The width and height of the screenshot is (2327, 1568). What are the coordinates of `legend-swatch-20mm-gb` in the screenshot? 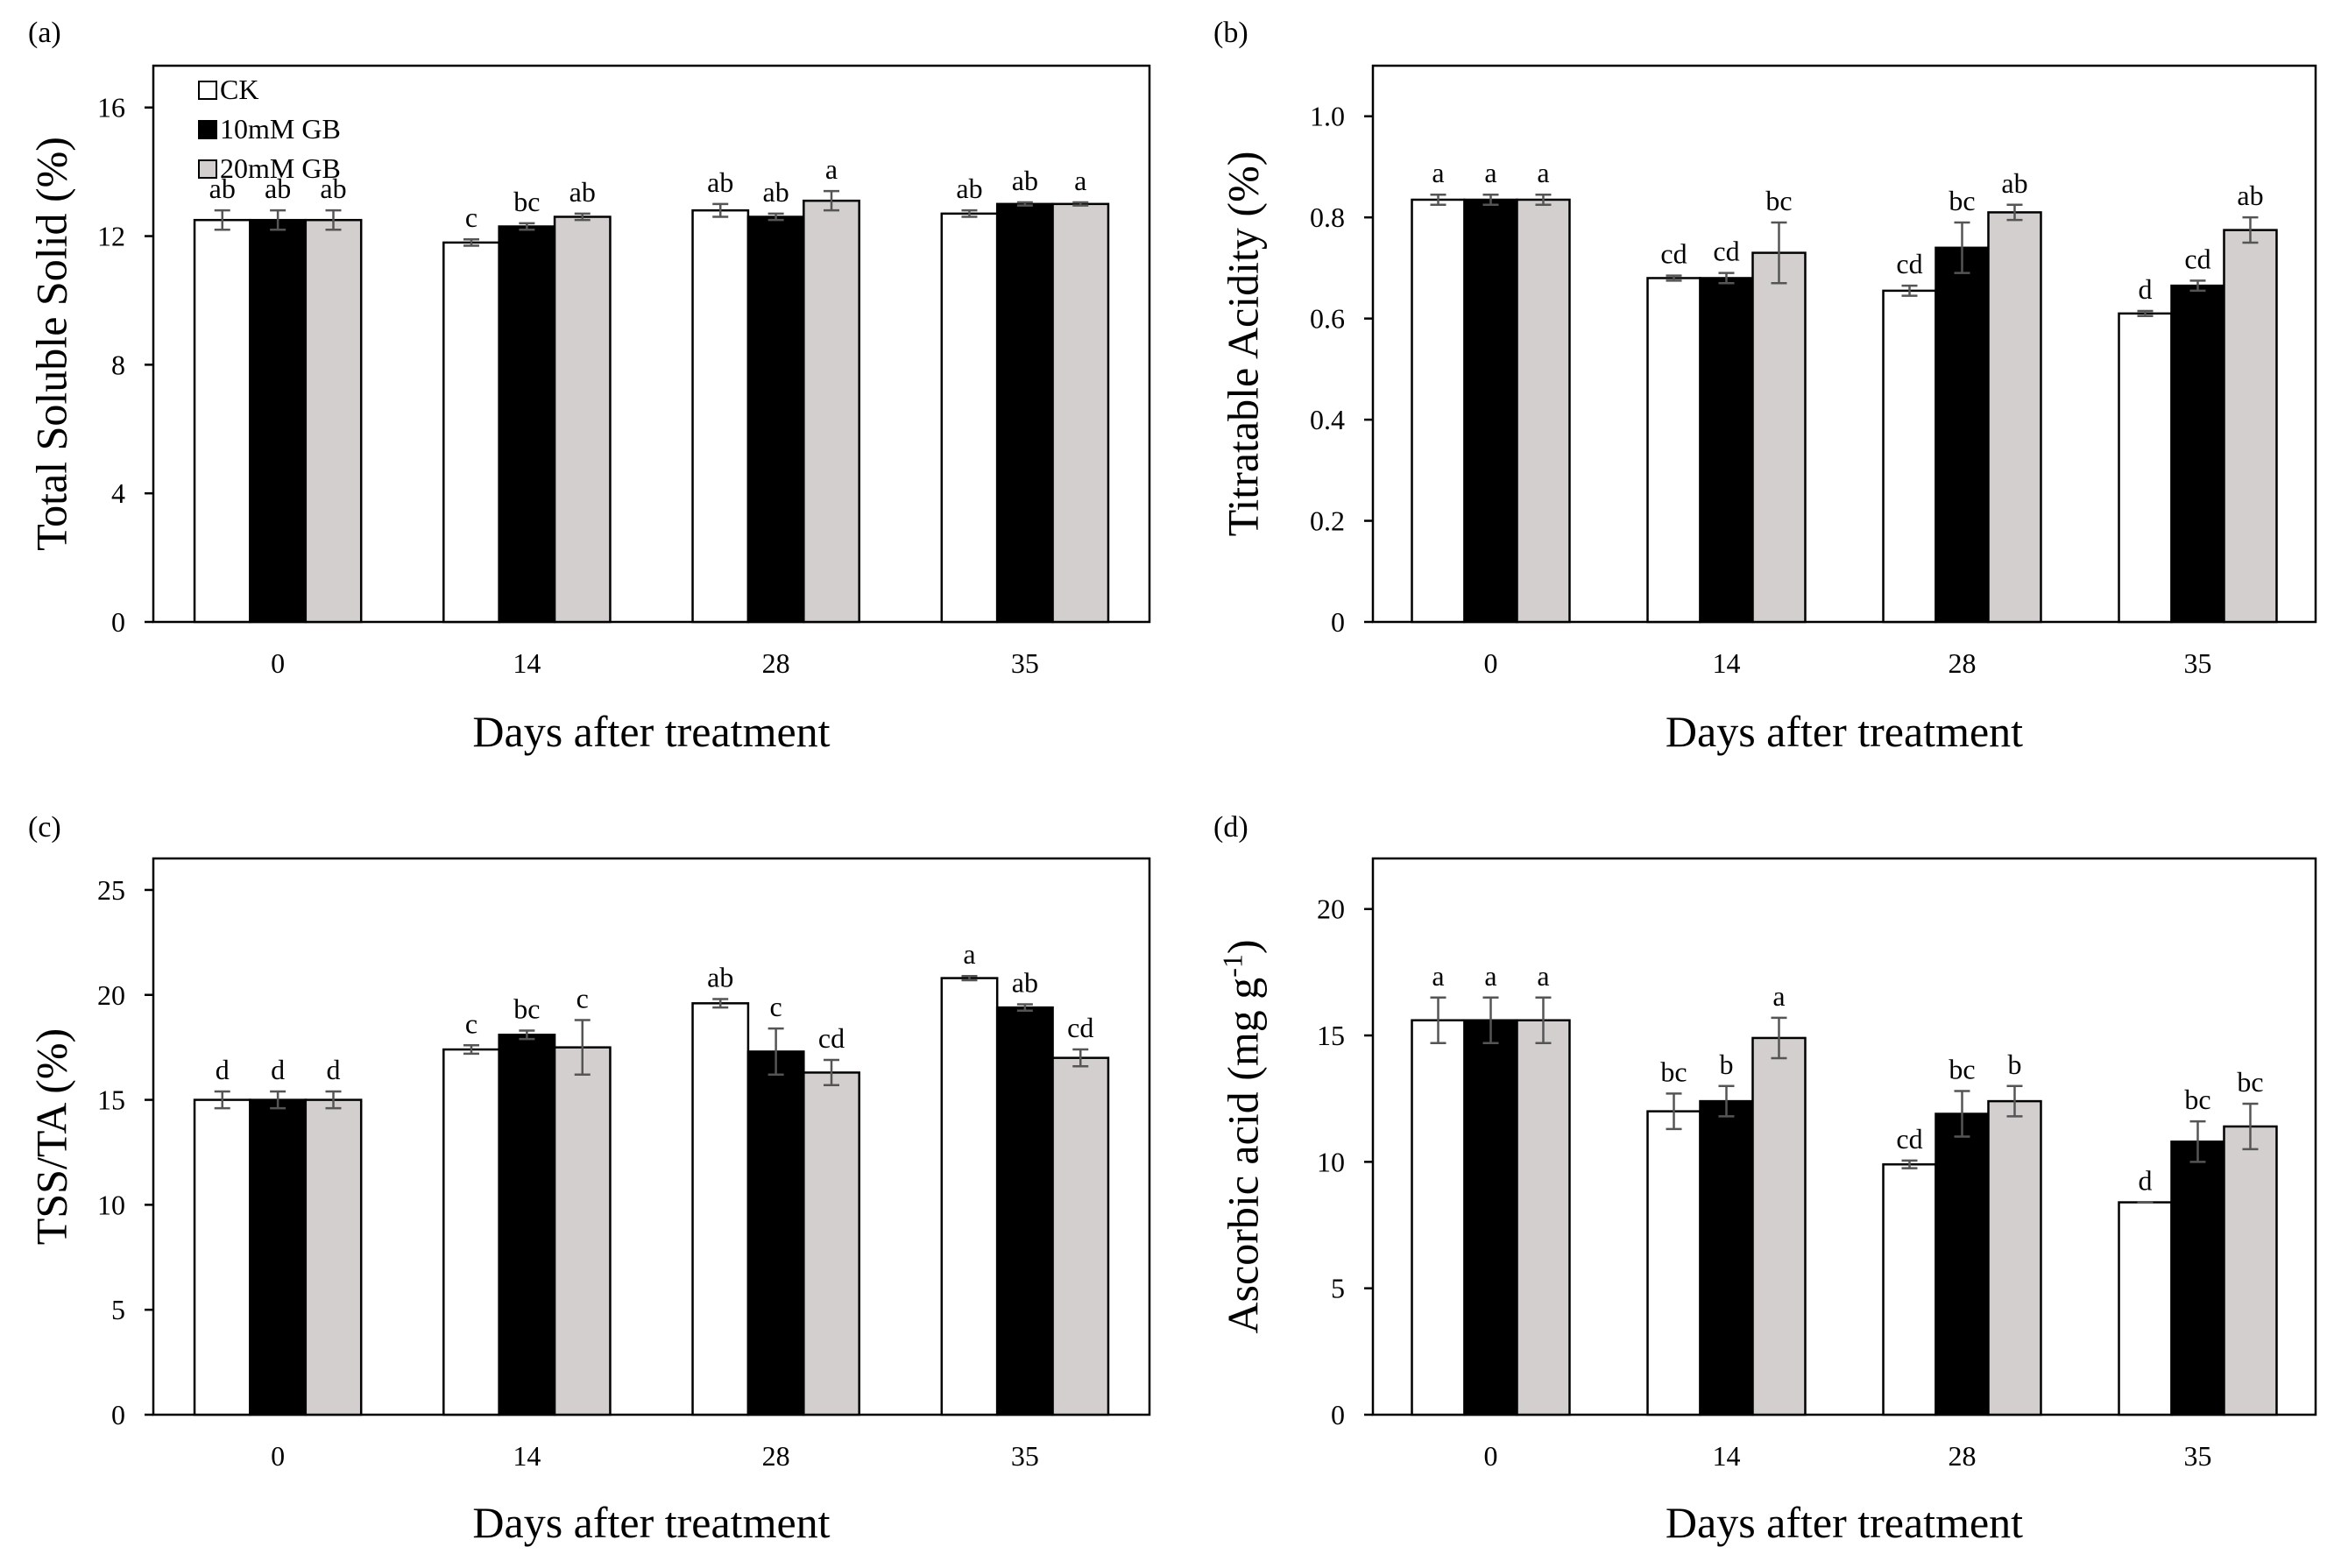 It's located at (207, 169).